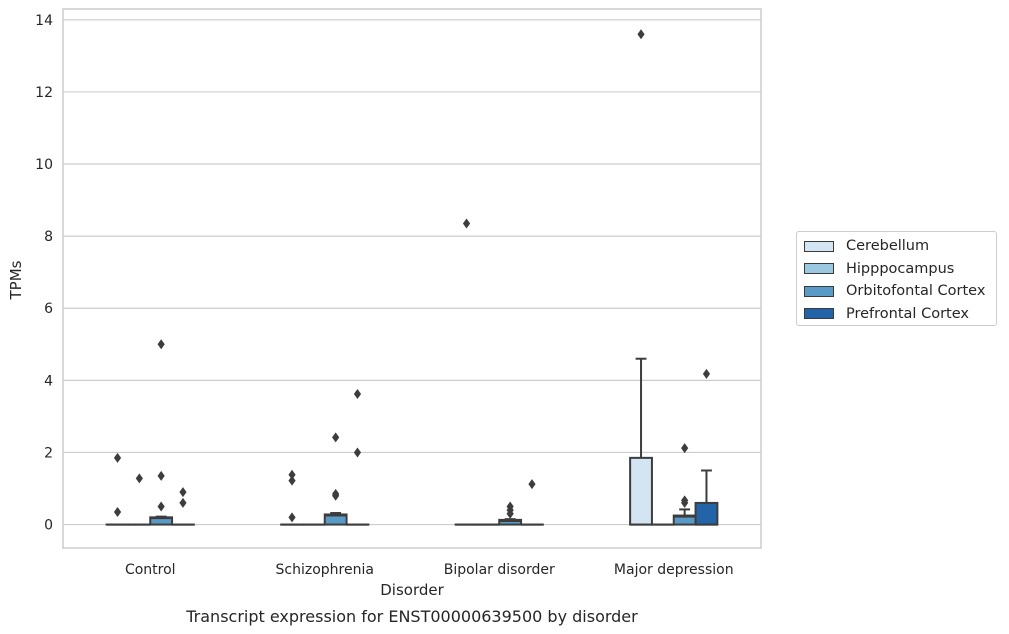 This screenshot has height=634, width=1009. I want to click on legend-item-cerebellum: Cerebellum, so click(900, 246).